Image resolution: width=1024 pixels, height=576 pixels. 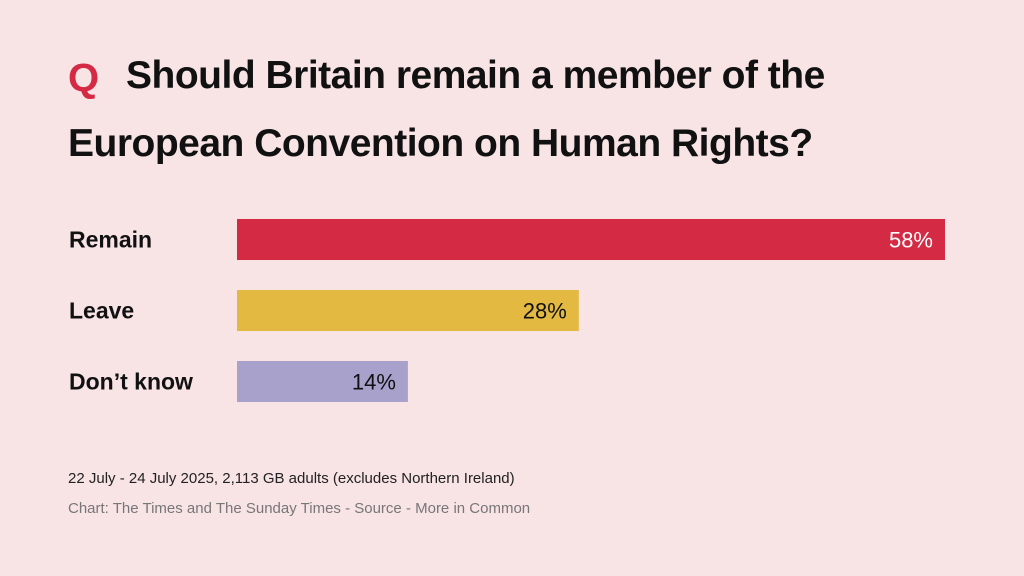 I want to click on title-line-1: Should Britain remain a member of the, so click(x=475, y=75).